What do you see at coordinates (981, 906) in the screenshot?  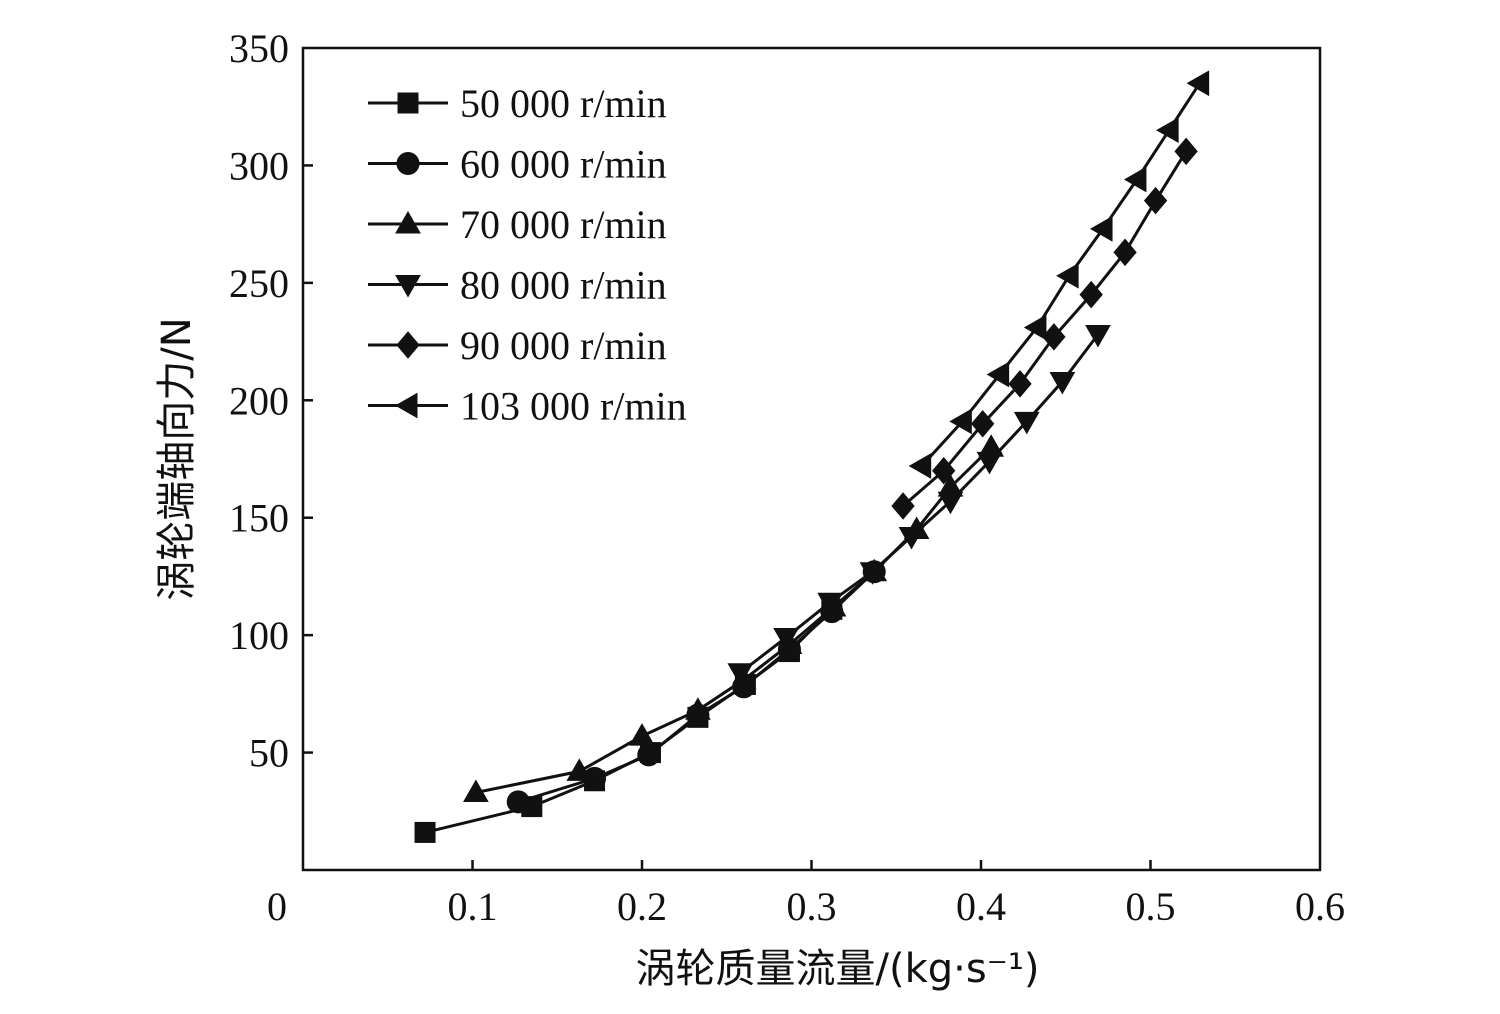 I see `x-tick-label: 0.4` at bounding box center [981, 906].